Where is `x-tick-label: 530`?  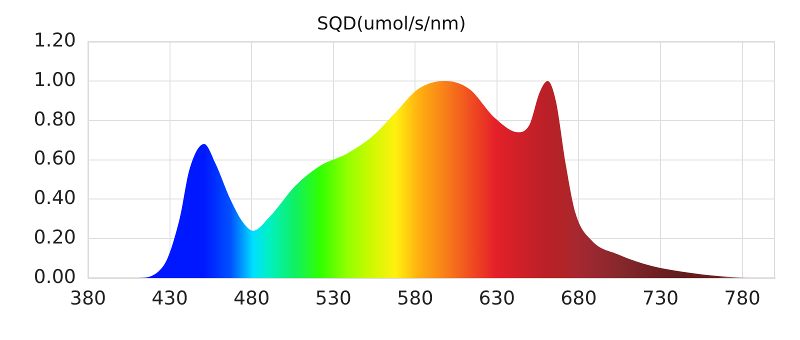
x-tick-label: 530 is located at coordinates (333, 298).